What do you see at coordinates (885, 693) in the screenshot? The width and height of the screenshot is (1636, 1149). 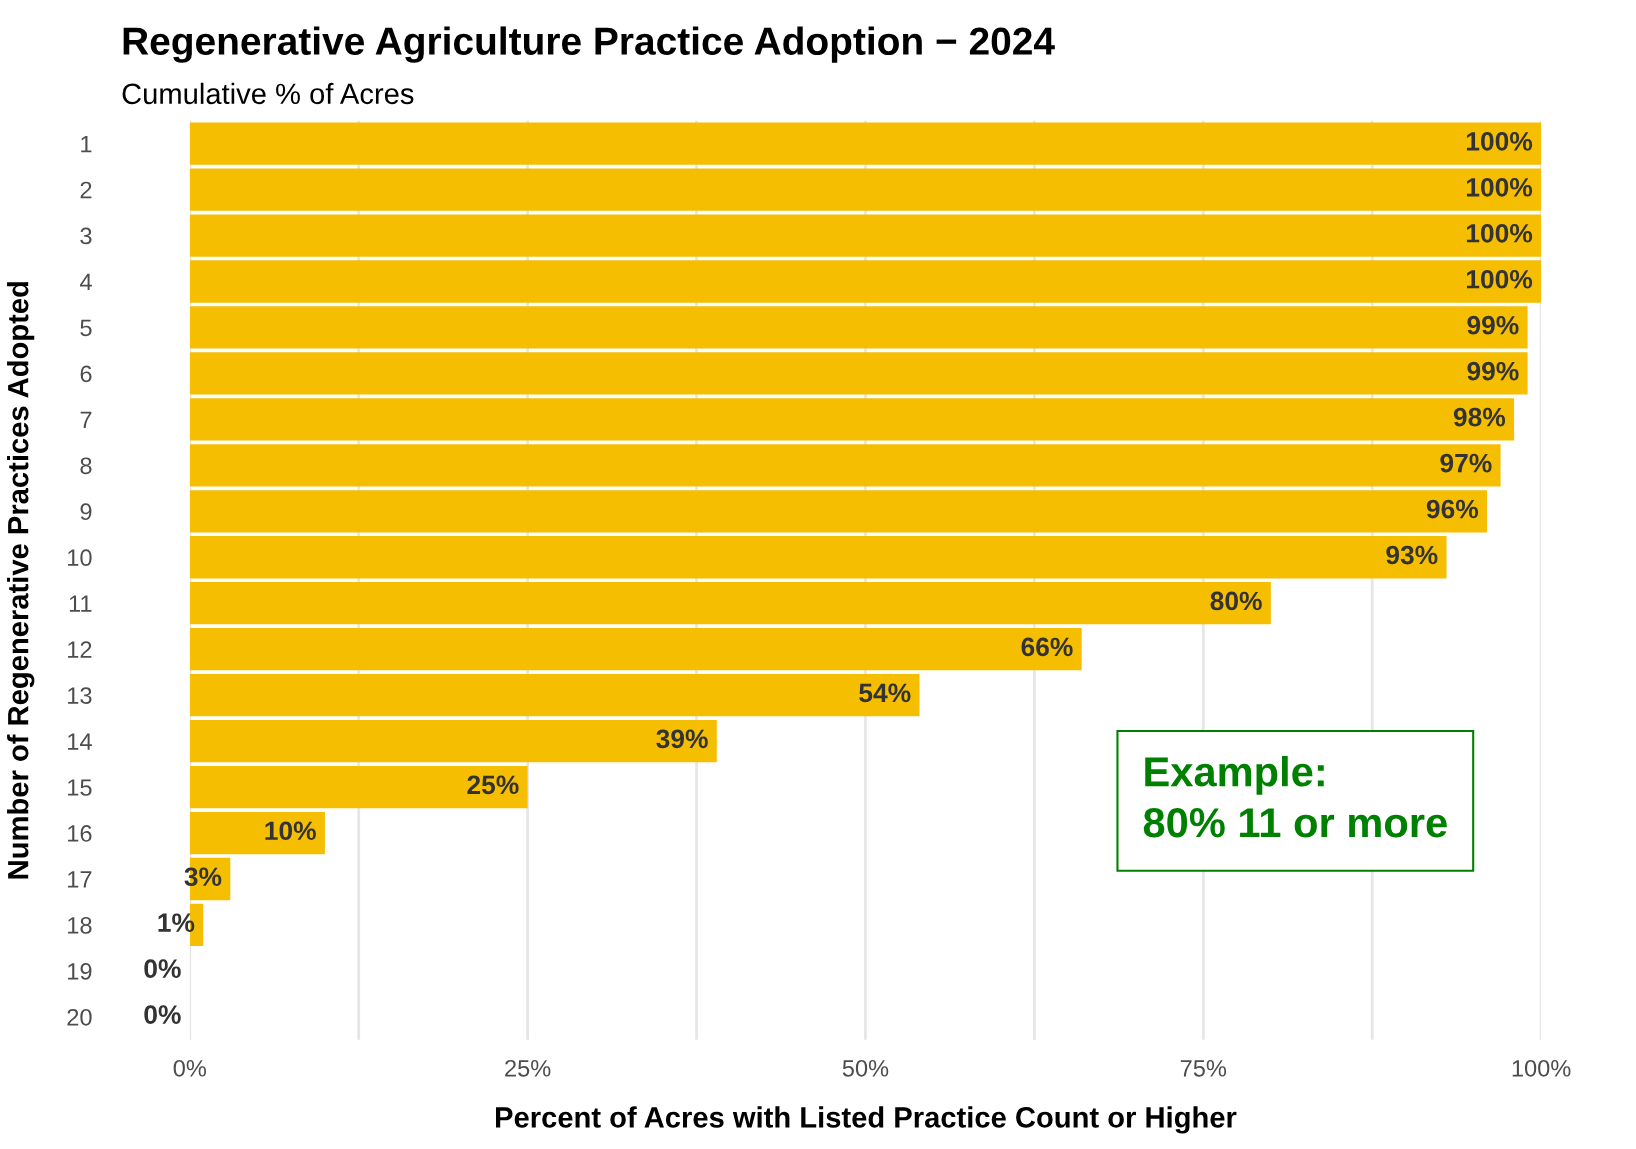 I see `data-label: 54%` at bounding box center [885, 693].